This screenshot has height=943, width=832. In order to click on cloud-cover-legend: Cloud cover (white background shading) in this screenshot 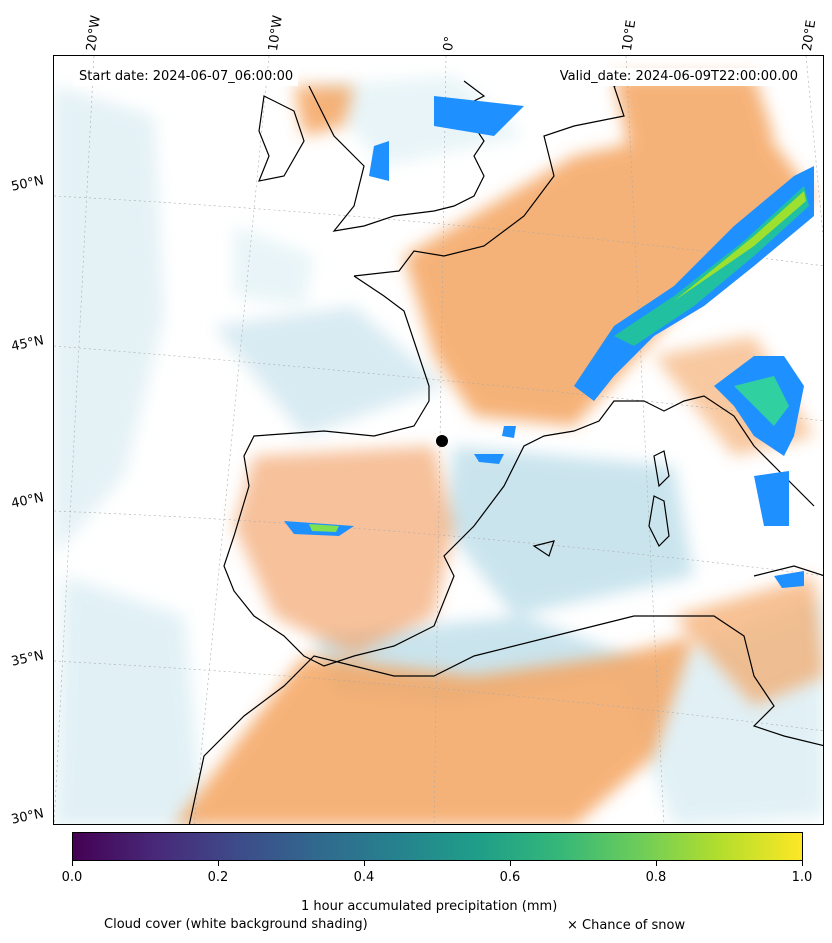, I will do `click(236, 924)`.